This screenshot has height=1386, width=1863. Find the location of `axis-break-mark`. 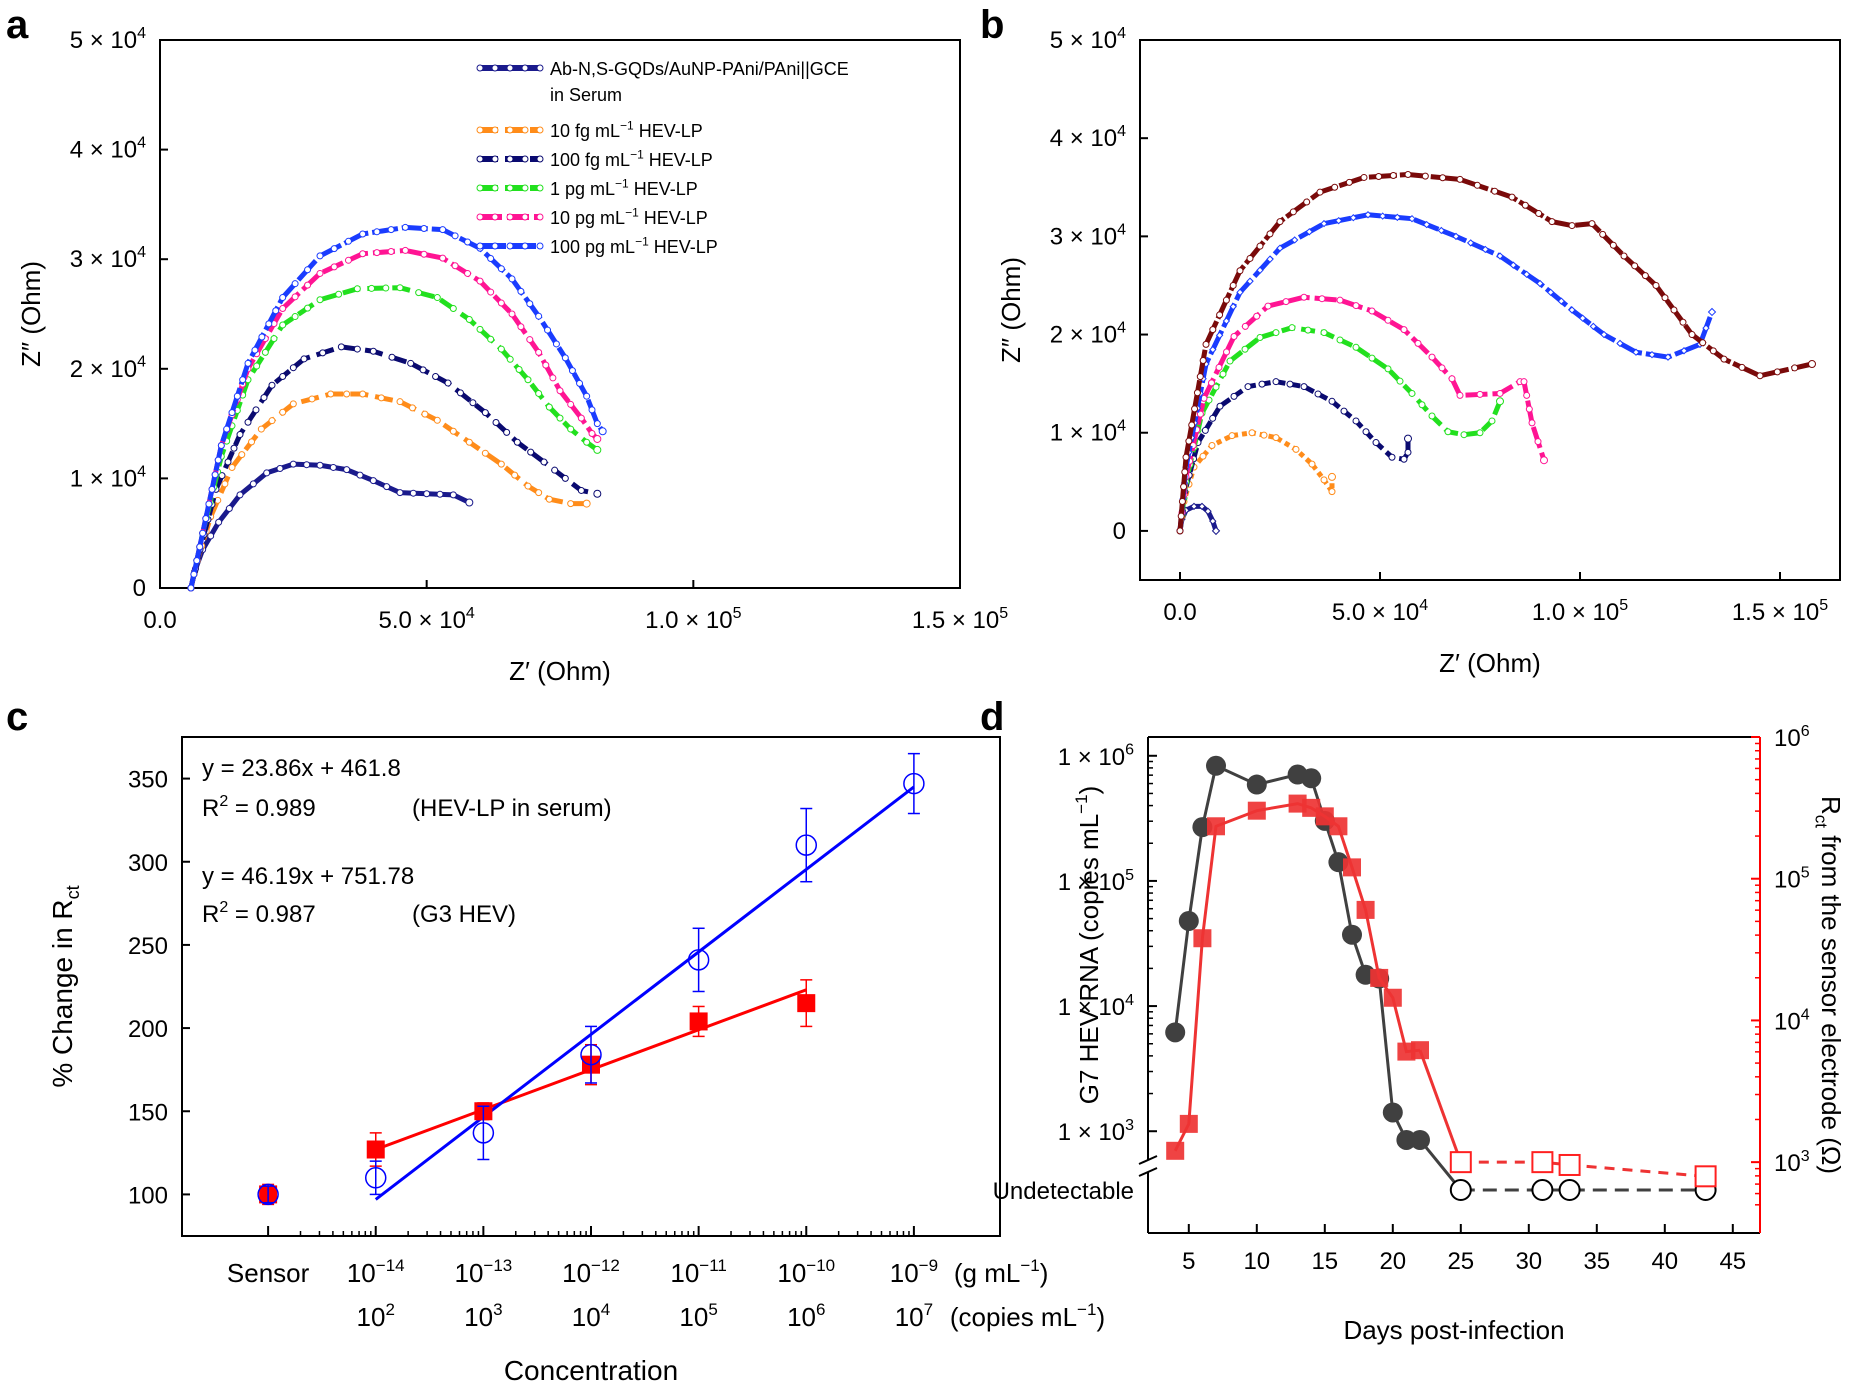

axis-break-mark is located at coordinates (1148, 1160).